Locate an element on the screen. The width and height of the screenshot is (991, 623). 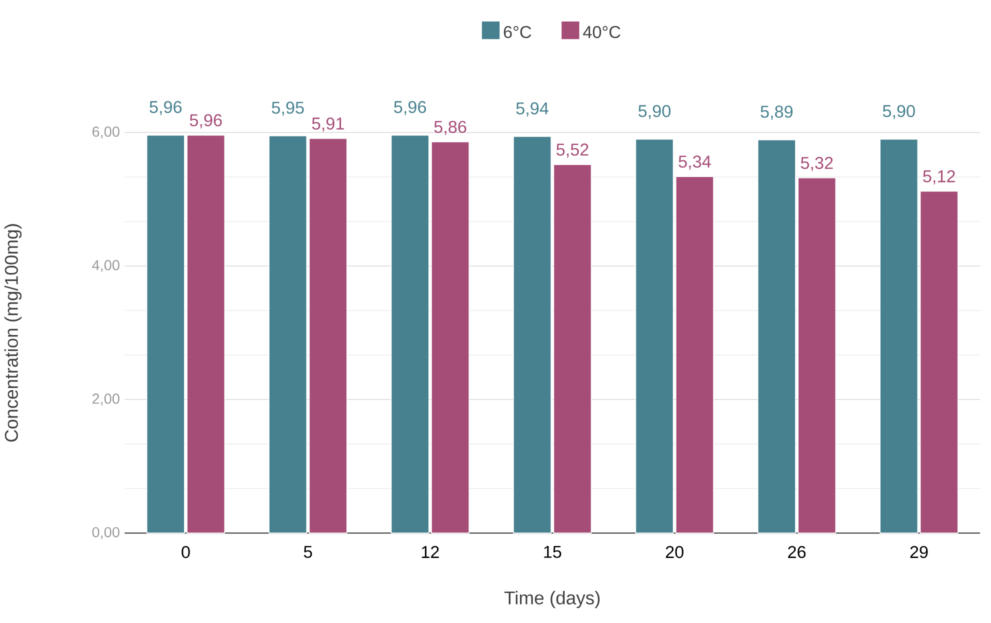
y-tick-label: 6,00 is located at coordinates (106, 132).